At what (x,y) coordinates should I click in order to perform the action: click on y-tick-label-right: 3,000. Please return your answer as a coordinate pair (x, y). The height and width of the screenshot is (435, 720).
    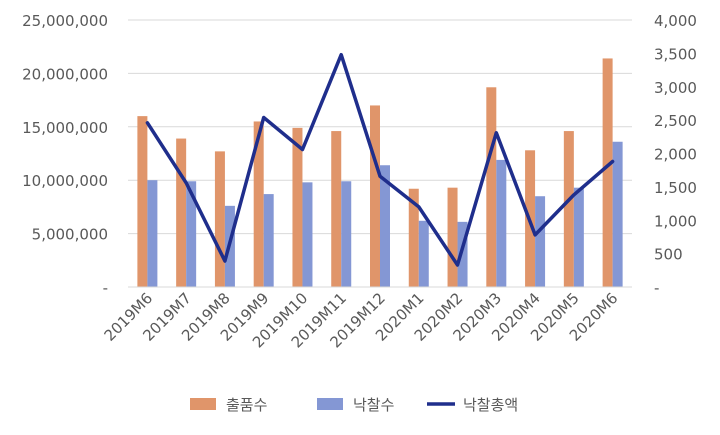
    Looking at the image, I should click on (675, 88).